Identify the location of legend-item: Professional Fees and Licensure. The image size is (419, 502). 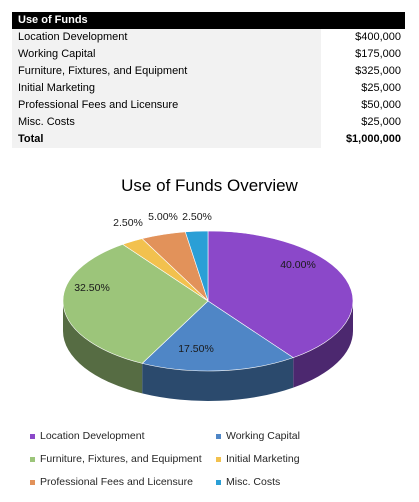
(111, 482).